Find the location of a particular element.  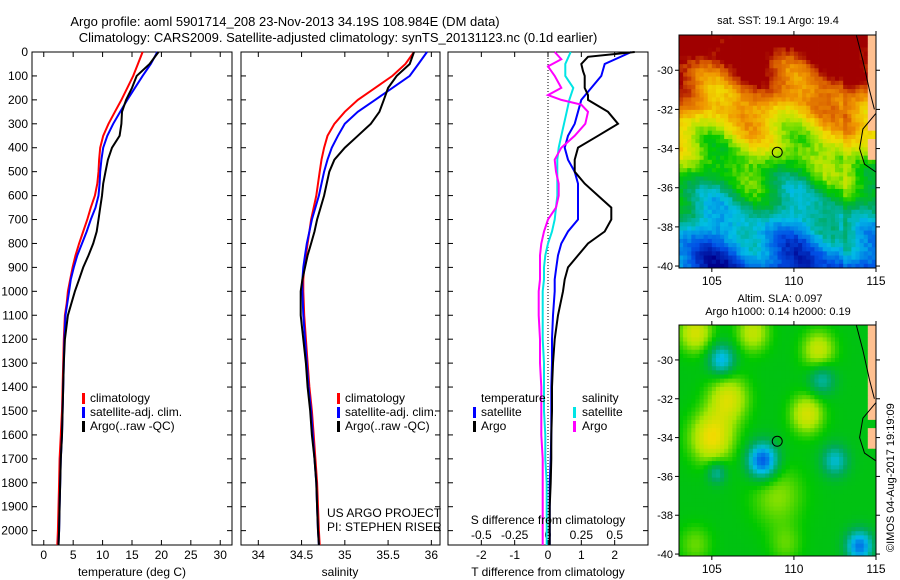

legend-title-salinity: salinity is located at coordinates (600, 398).